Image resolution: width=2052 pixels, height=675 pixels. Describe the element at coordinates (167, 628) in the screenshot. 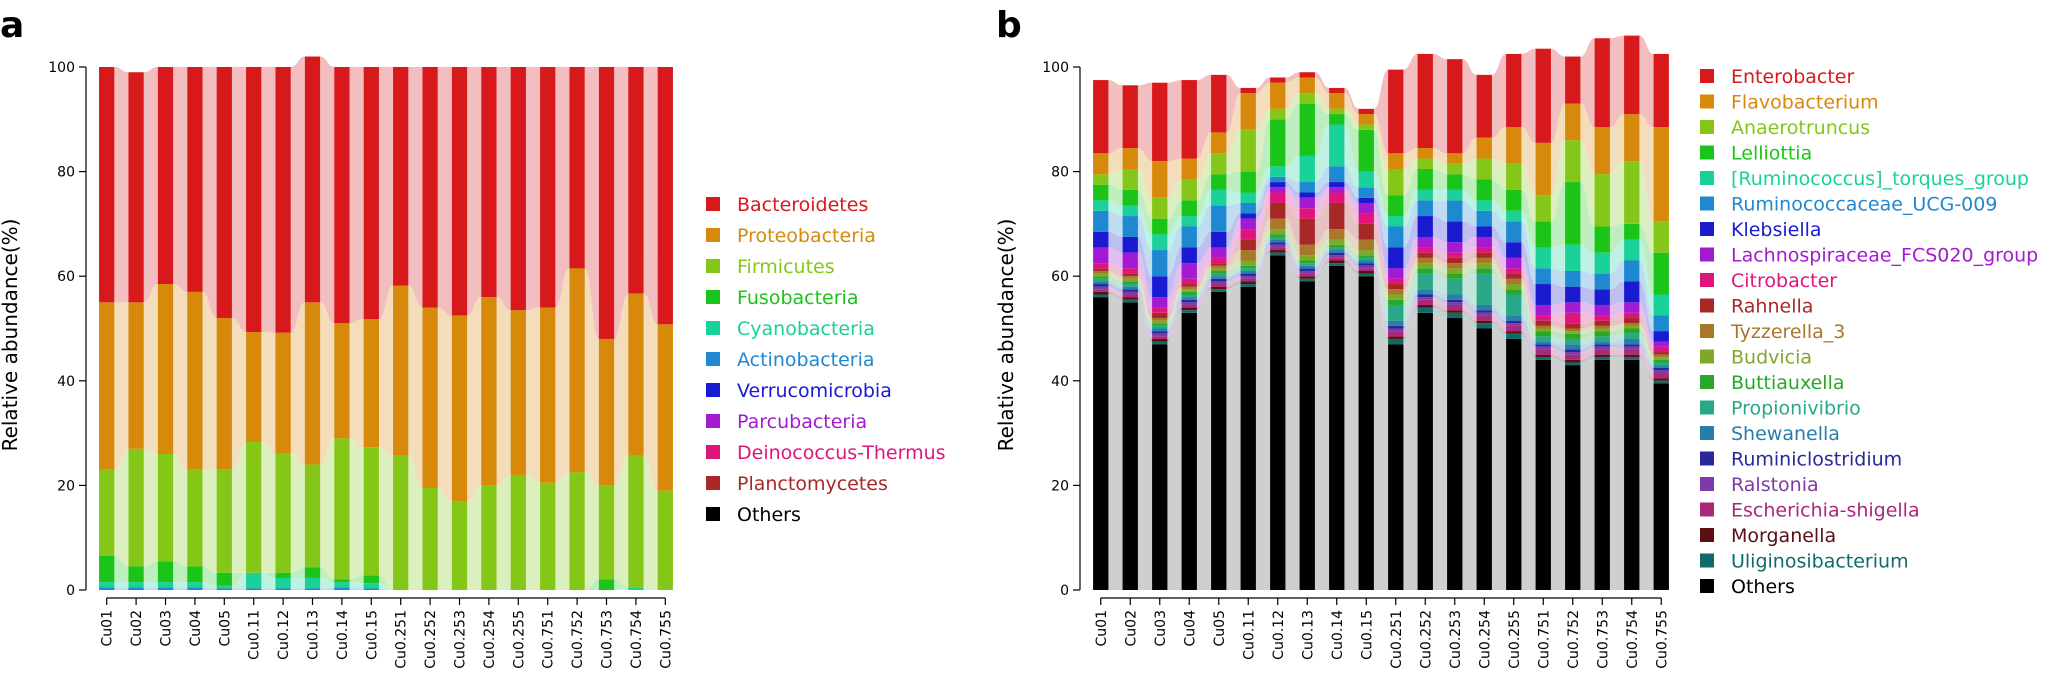

I see `x-tick-label: Cu03` at that location.